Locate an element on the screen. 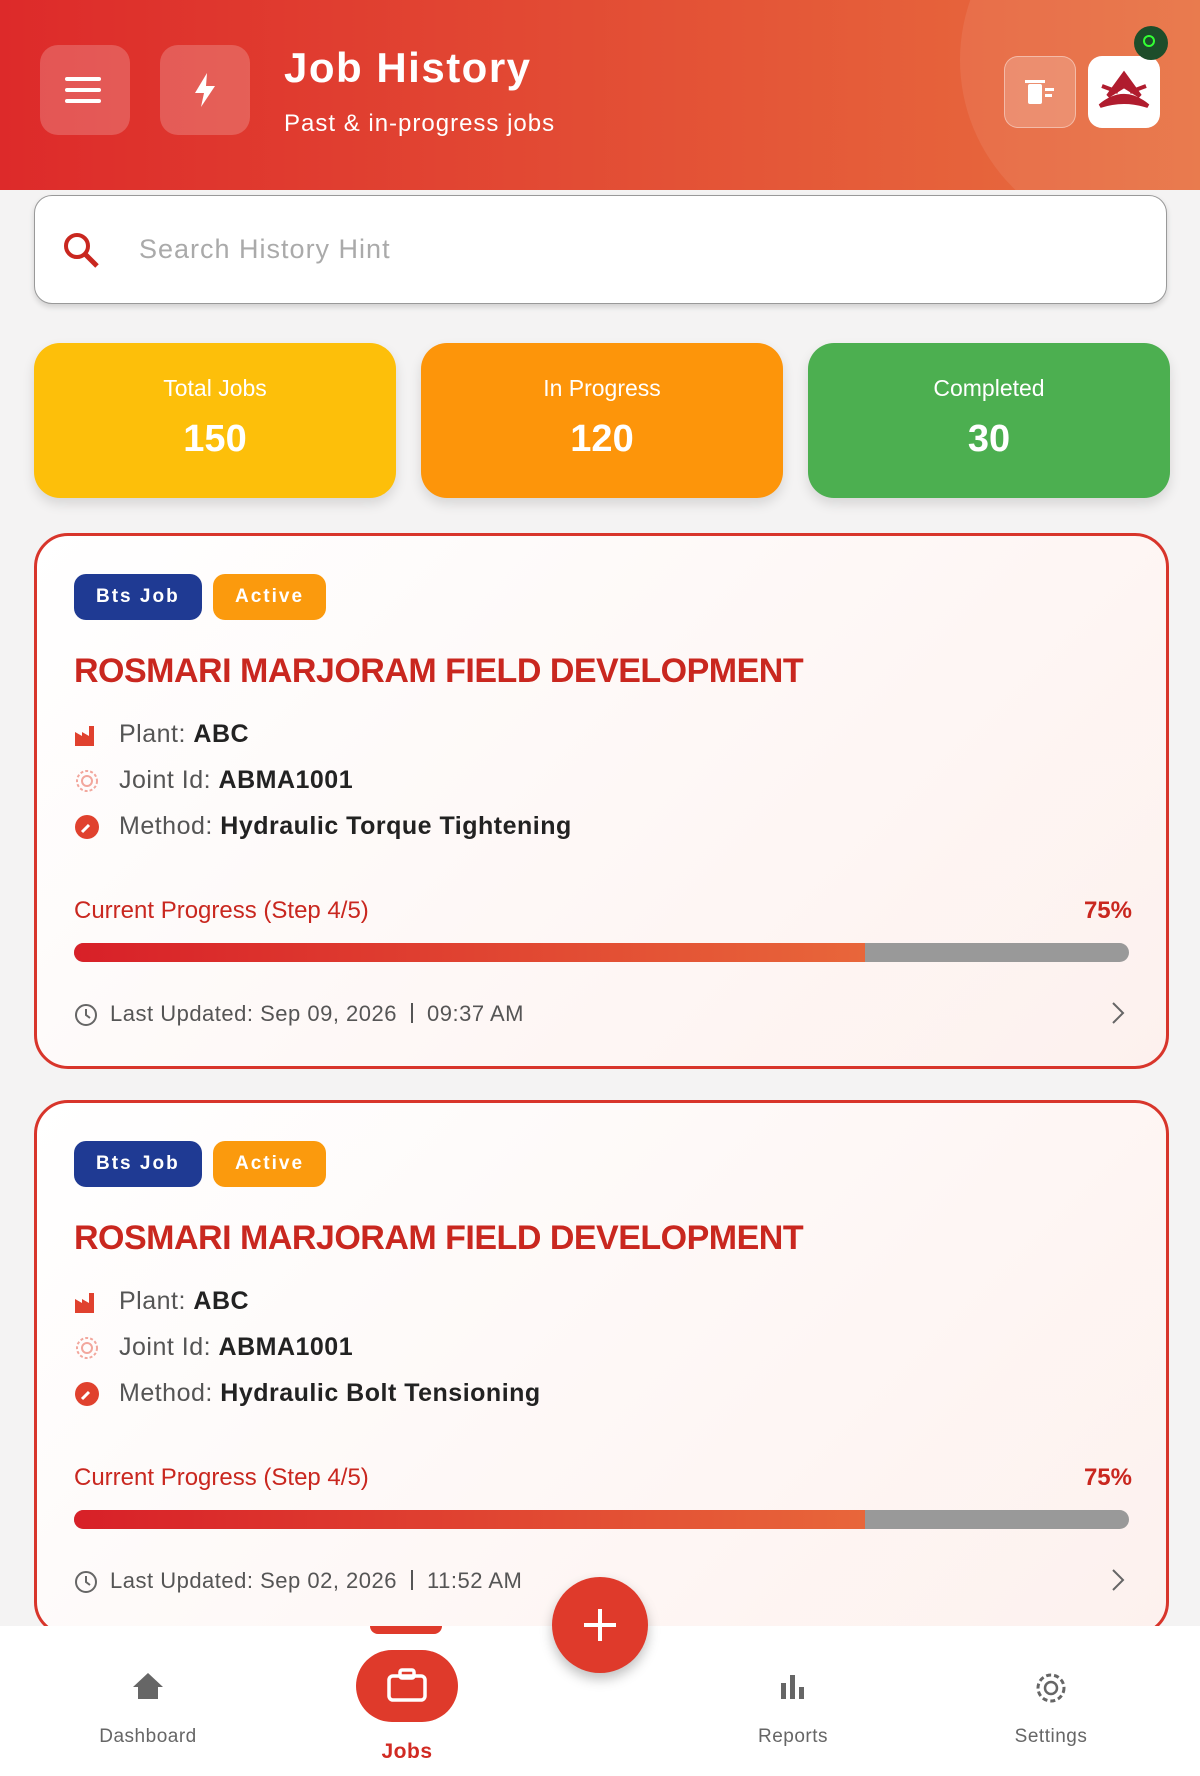 The image size is (1200, 1776). info-value: Hydraulic Bolt Tensioning is located at coordinates (380, 1393).